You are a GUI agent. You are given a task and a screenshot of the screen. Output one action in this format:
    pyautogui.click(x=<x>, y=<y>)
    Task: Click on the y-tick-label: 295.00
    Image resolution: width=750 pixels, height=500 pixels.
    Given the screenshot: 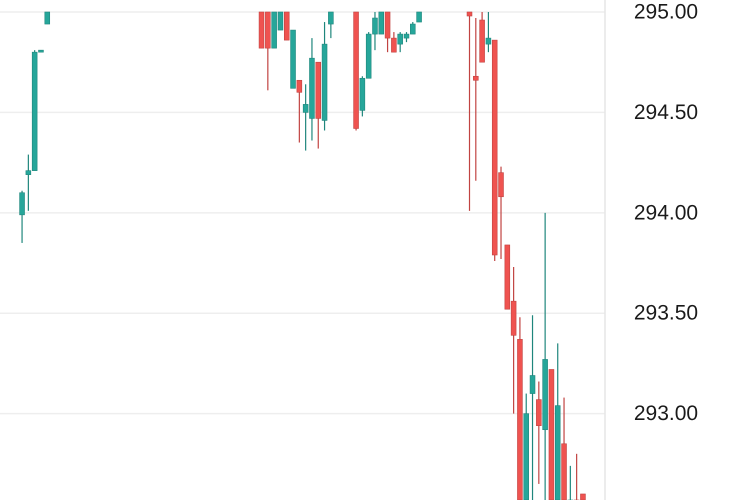 What is the action you would take?
    pyautogui.click(x=666, y=12)
    